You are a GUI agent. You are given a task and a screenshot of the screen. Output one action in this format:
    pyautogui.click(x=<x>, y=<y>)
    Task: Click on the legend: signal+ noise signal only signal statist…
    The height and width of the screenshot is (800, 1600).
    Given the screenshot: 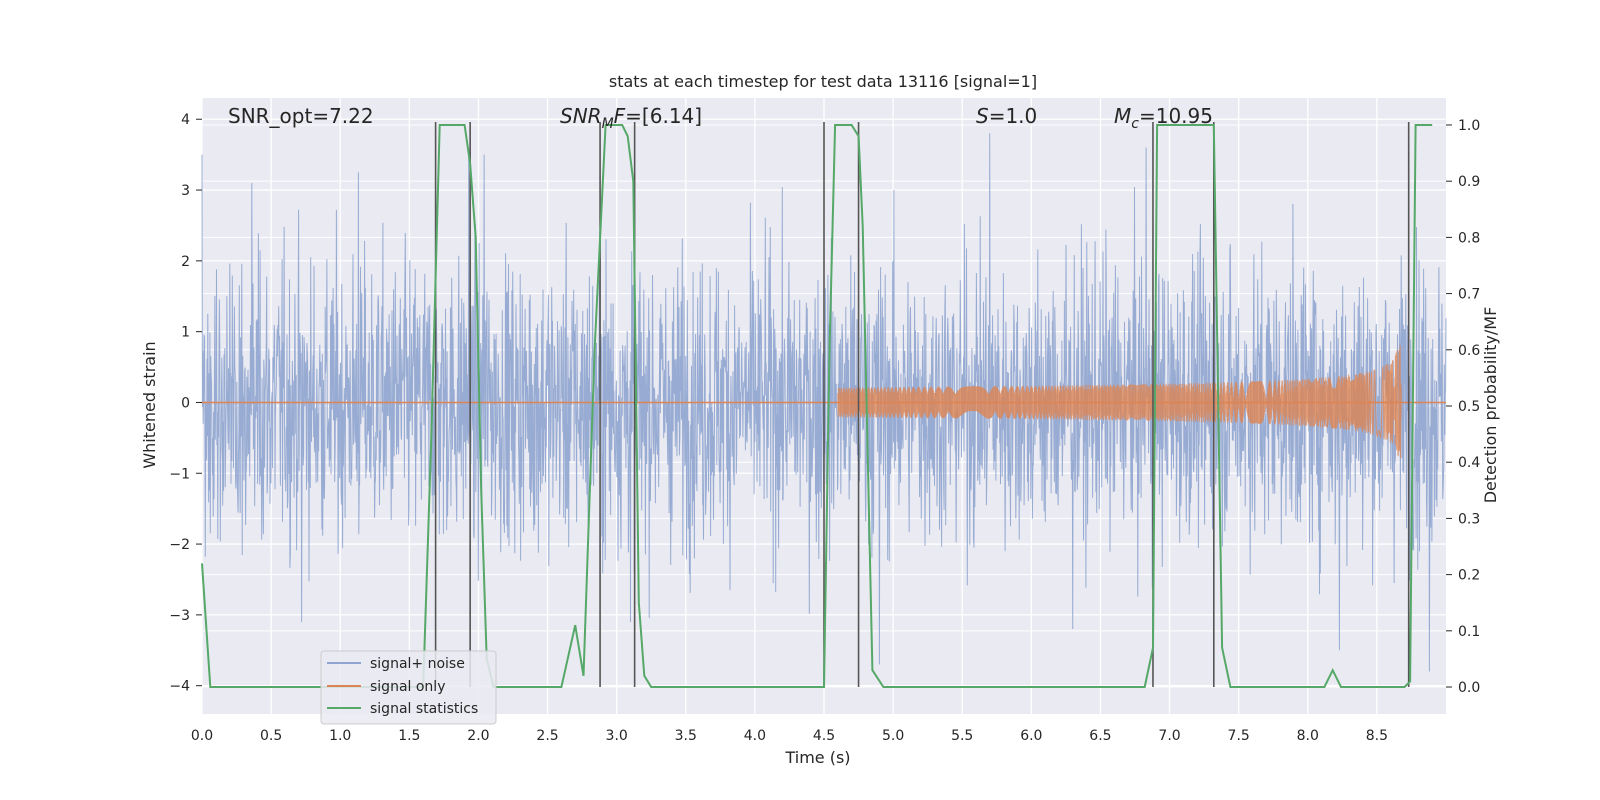 What is the action you would take?
    pyautogui.click(x=408, y=687)
    